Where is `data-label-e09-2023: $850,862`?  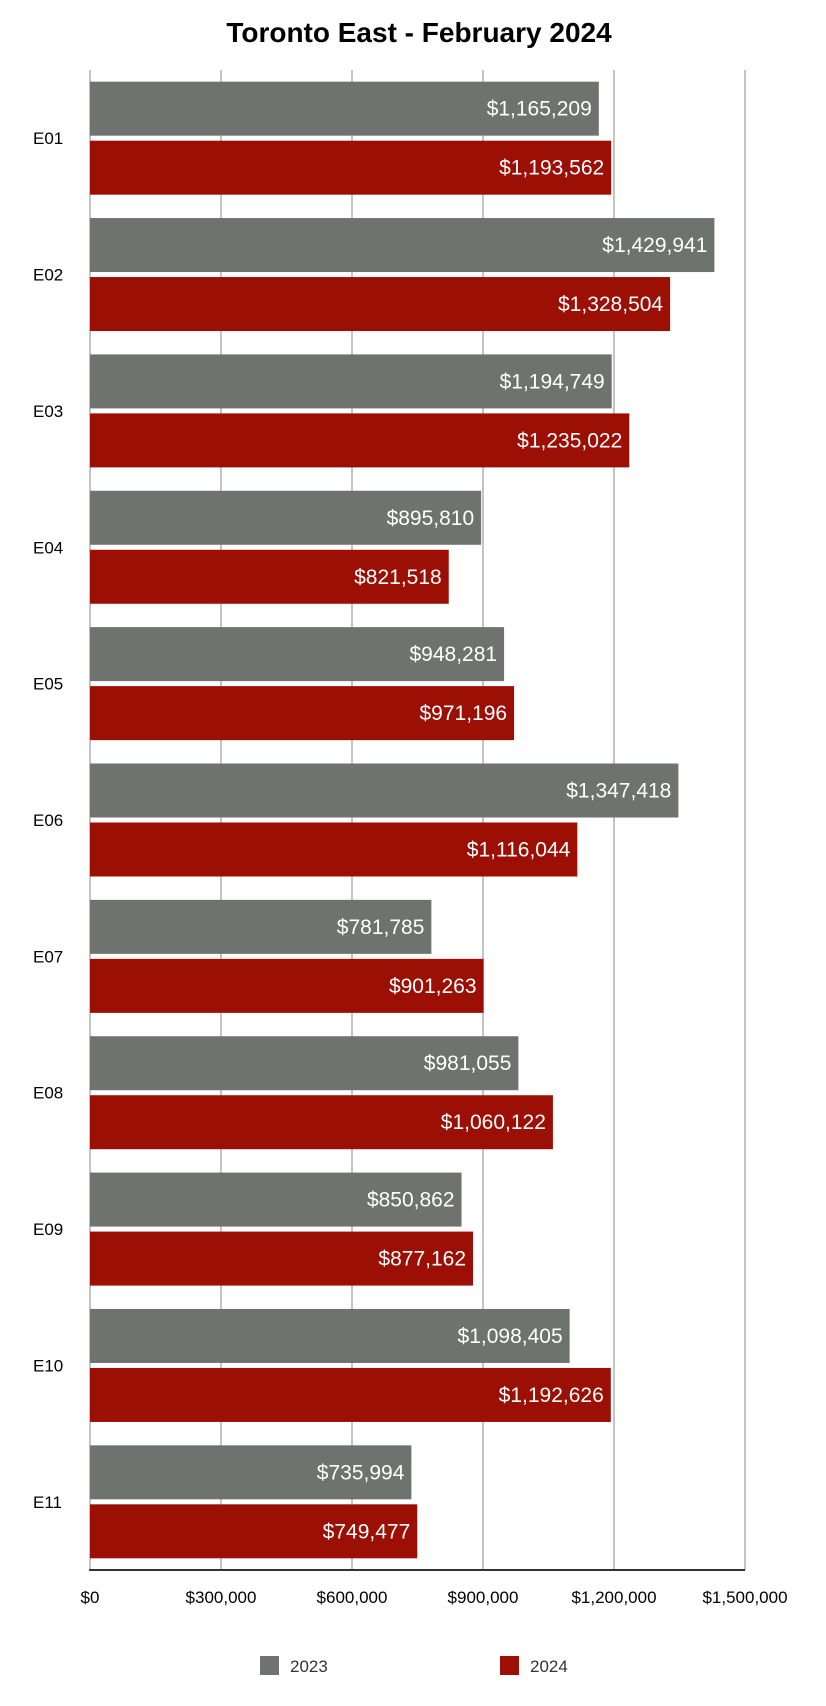
data-label-e09-2023: $850,862 is located at coordinates (411, 1200).